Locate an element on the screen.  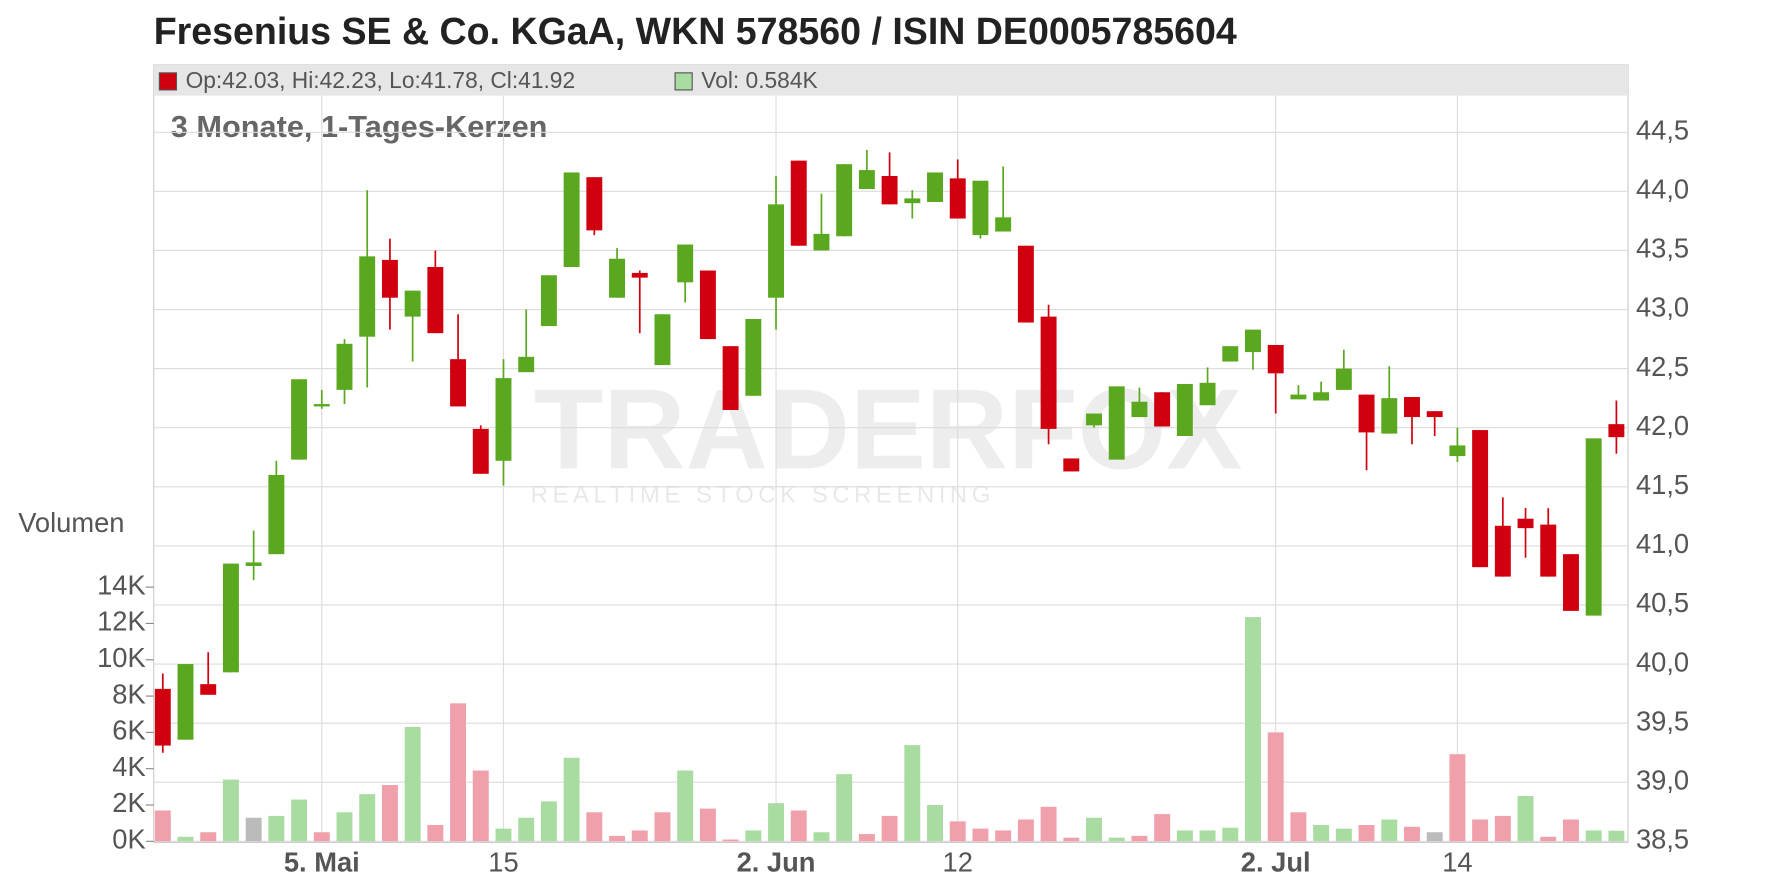
watermark-tagline: REALTIME STOCK SCREENING is located at coordinates (763, 495).